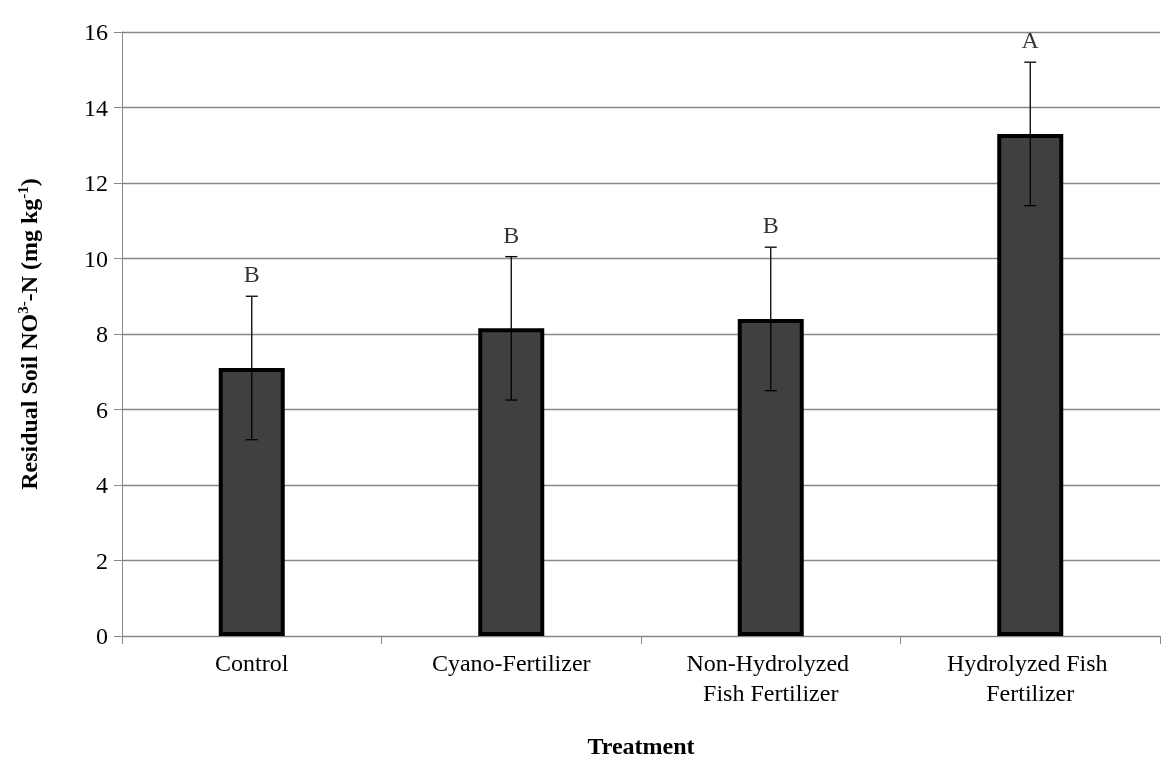 The width and height of the screenshot is (1176, 767). What do you see at coordinates (96, 258) in the screenshot?
I see `y-tick-label: 10` at bounding box center [96, 258].